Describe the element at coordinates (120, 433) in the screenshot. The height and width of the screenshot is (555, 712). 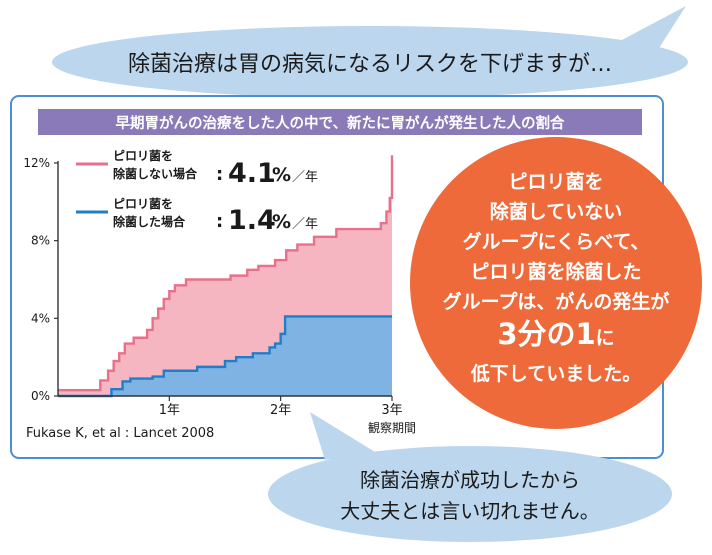
I see `citation-text: Fukase K, et al : Lancet 2008` at that location.